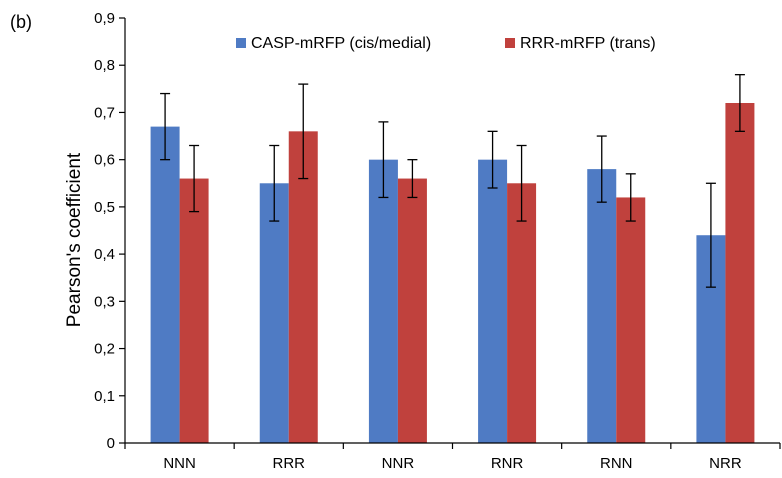 The image size is (782, 478). I want to click on panel-label: (b), so click(21, 22).